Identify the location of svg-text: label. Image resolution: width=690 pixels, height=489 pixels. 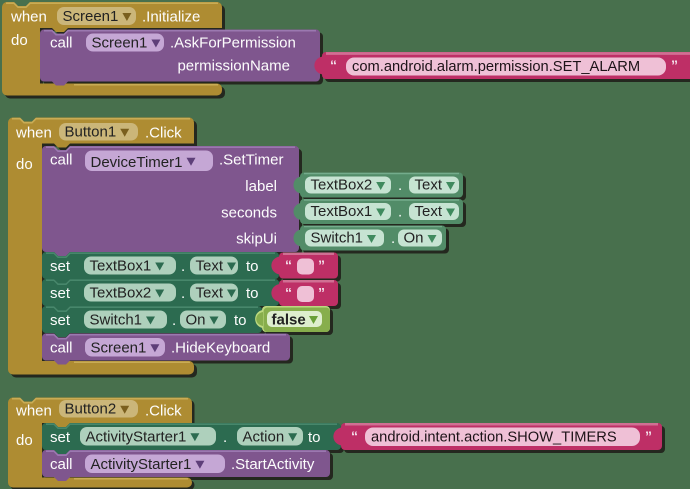
(261, 186).